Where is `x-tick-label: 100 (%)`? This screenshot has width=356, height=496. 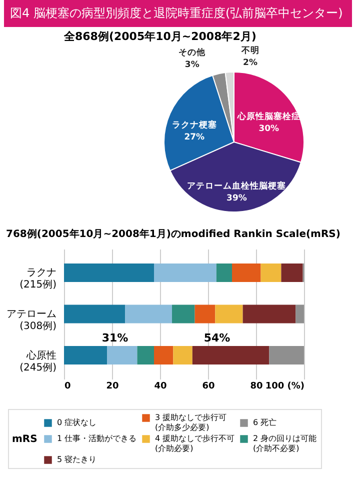
x-tick-label: 100 (%) is located at coordinates (284, 387).